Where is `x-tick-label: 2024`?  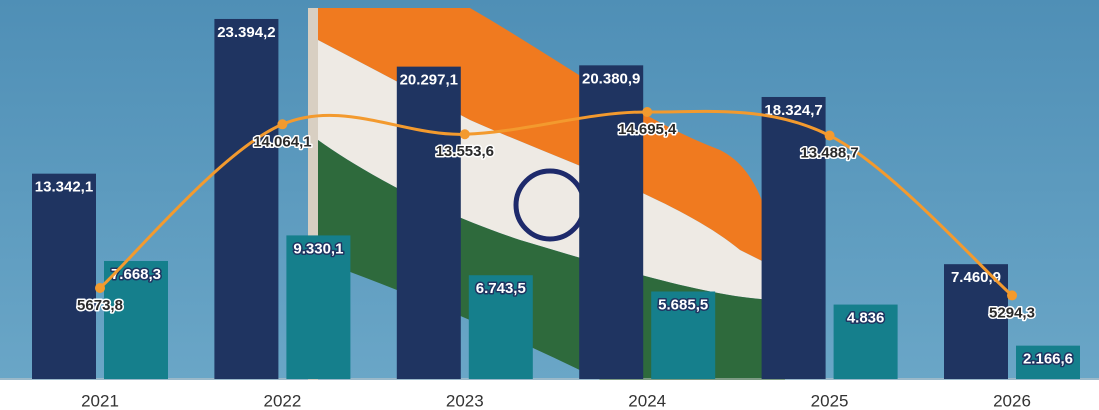 x-tick-label: 2024 is located at coordinates (647, 400).